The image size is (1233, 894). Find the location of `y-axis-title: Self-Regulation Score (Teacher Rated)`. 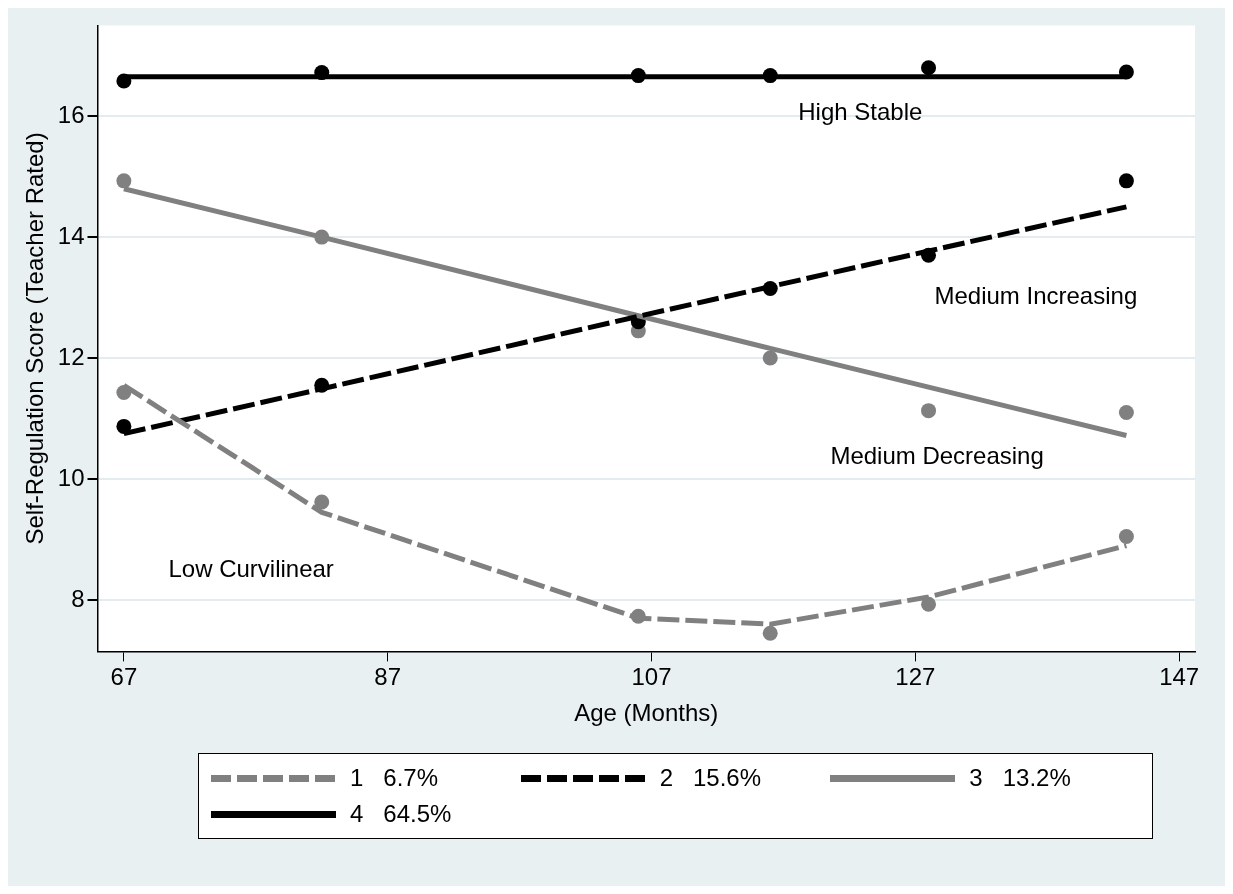

y-axis-title: Self-Regulation Score (Teacher Rated) is located at coordinates (35, 338).